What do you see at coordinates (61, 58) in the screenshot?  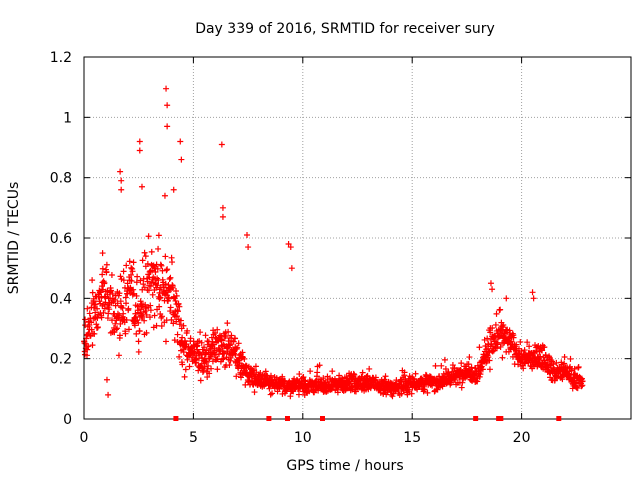 I see `y-tick-label: 1.2` at bounding box center [61, 58].